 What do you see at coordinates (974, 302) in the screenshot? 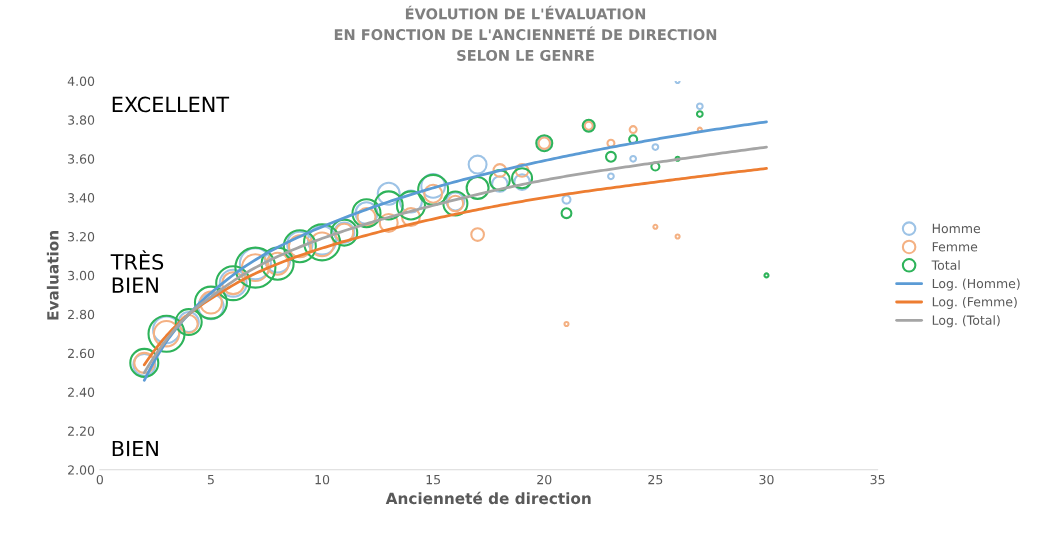
I see `legend-label: Log. (Femme)` at bounding box center [974, 302].